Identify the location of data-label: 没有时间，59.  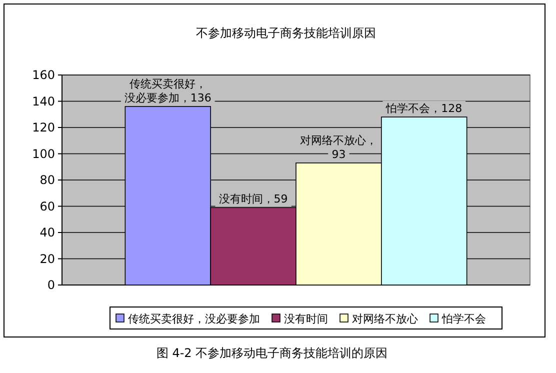
(253, 199).